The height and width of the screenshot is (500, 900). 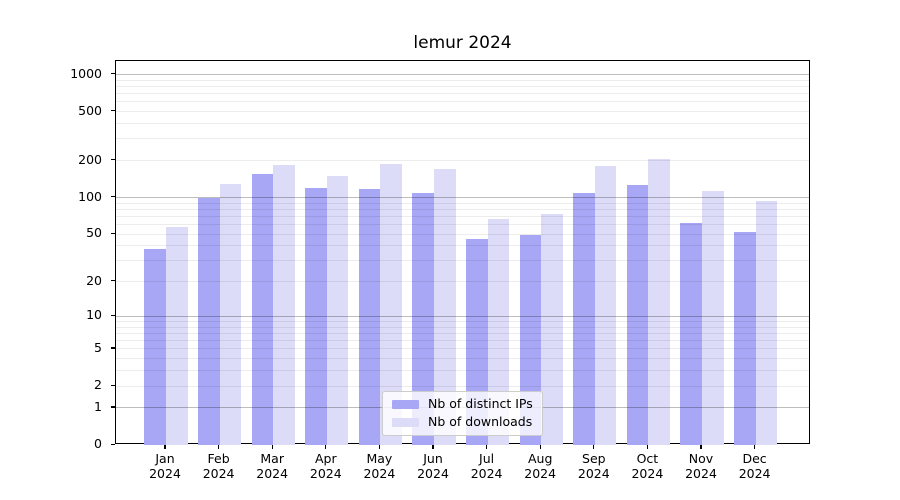 What do you see at coordinates (369, 316) in the screenshot?
I see `bar-distinct-ips-may` at bounding box center [369, 316].